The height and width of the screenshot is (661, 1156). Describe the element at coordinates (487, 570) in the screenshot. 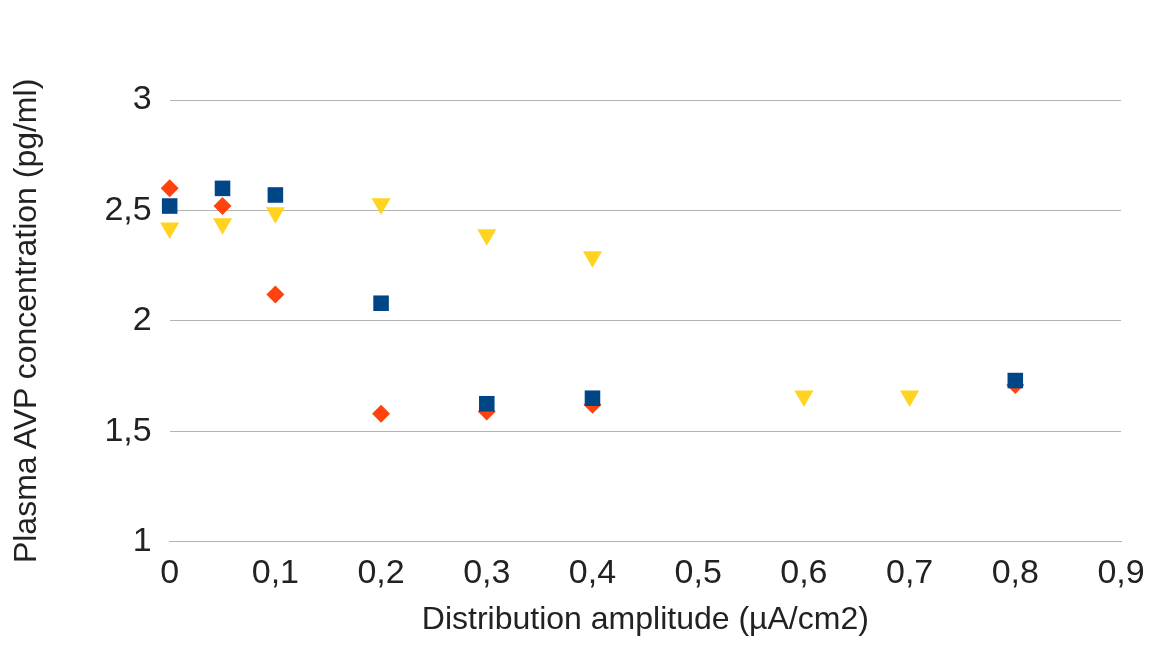

I see `x-tick-label: 0,3` at that location.